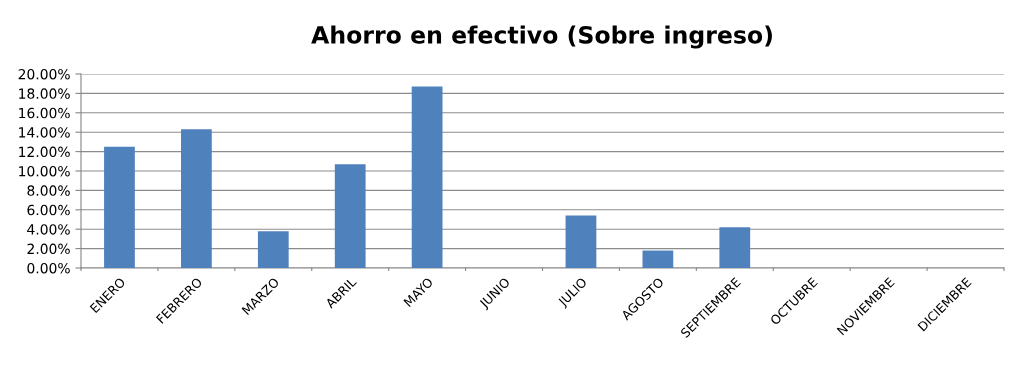 The width and height of the screenshot is (1024, 371). I want to click on chart-title: Ahorro en efectivo (Sobre ingreso), so click(541, 37).